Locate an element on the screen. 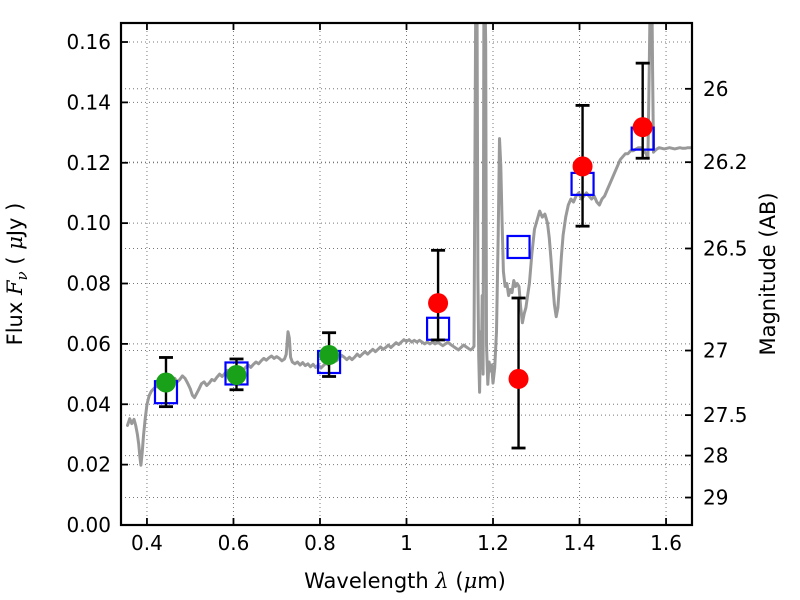 The image size is (800, 600). x-tick-label: 1.6 is located at coordinates (666, 543).